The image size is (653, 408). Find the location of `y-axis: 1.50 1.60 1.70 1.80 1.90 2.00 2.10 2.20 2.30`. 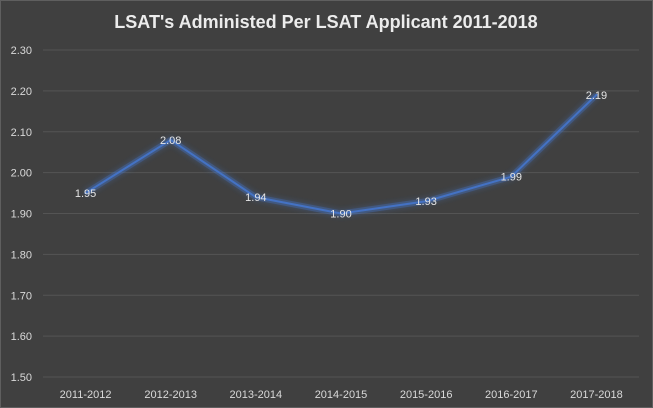

y-axis: 1.50 1.60 1.70 1.80 1.90 2.00 2.10 2.20 2.30 is located at coordinates (21, 214).